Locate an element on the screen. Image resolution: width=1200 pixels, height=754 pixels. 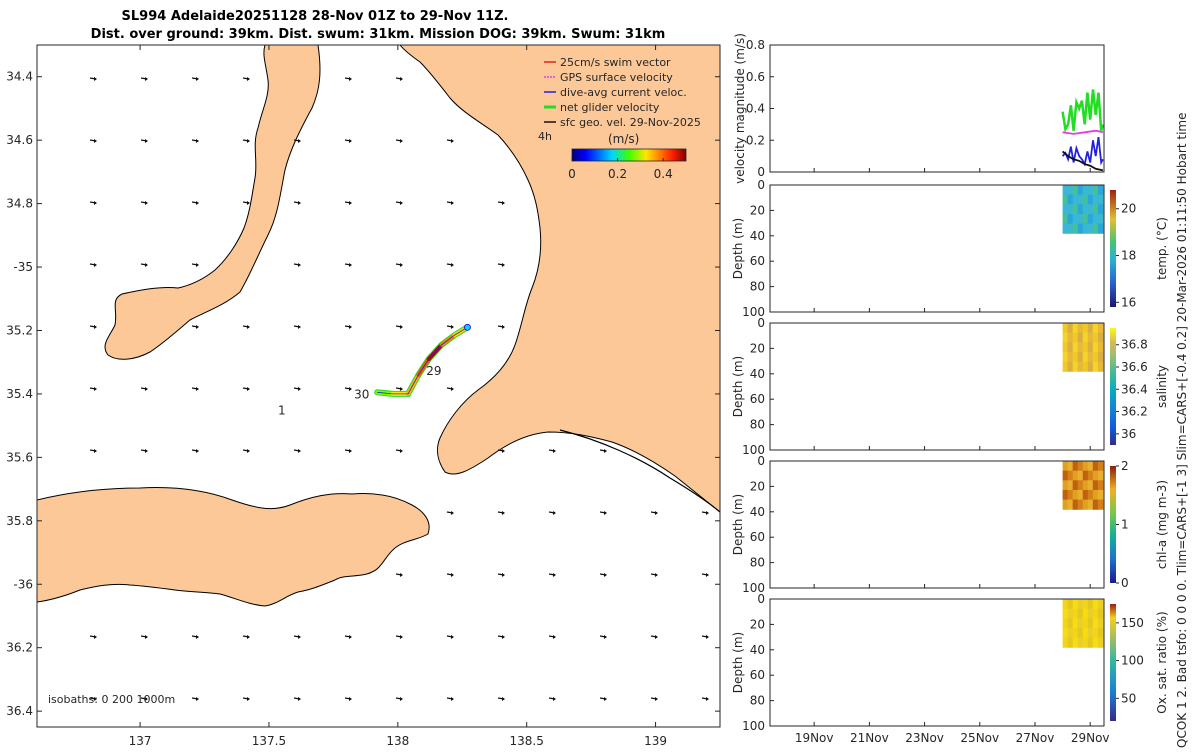
cbar-tick-label: 36.4 is located at coordinates (1134, 389).